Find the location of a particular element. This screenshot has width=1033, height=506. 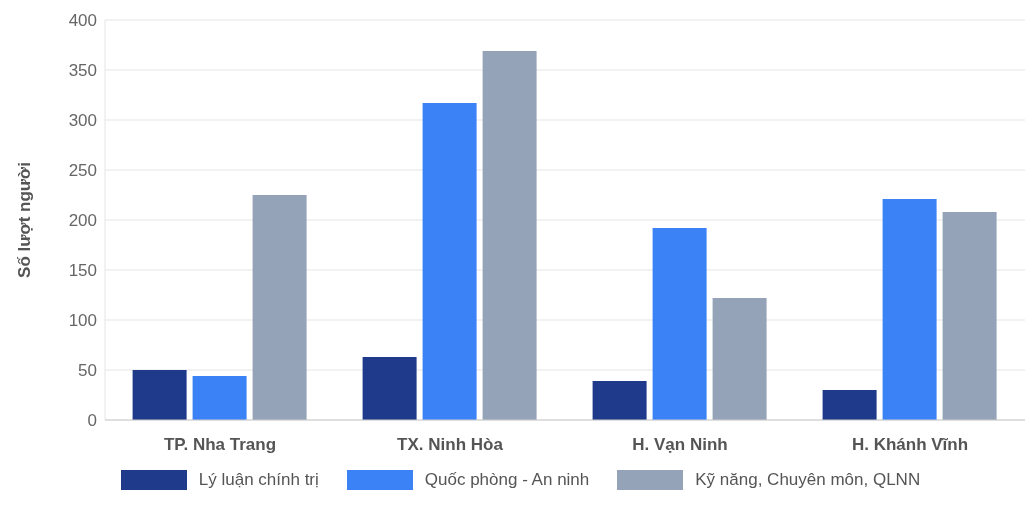

y-tick-label: 200 is located at coordinates (82, 221).